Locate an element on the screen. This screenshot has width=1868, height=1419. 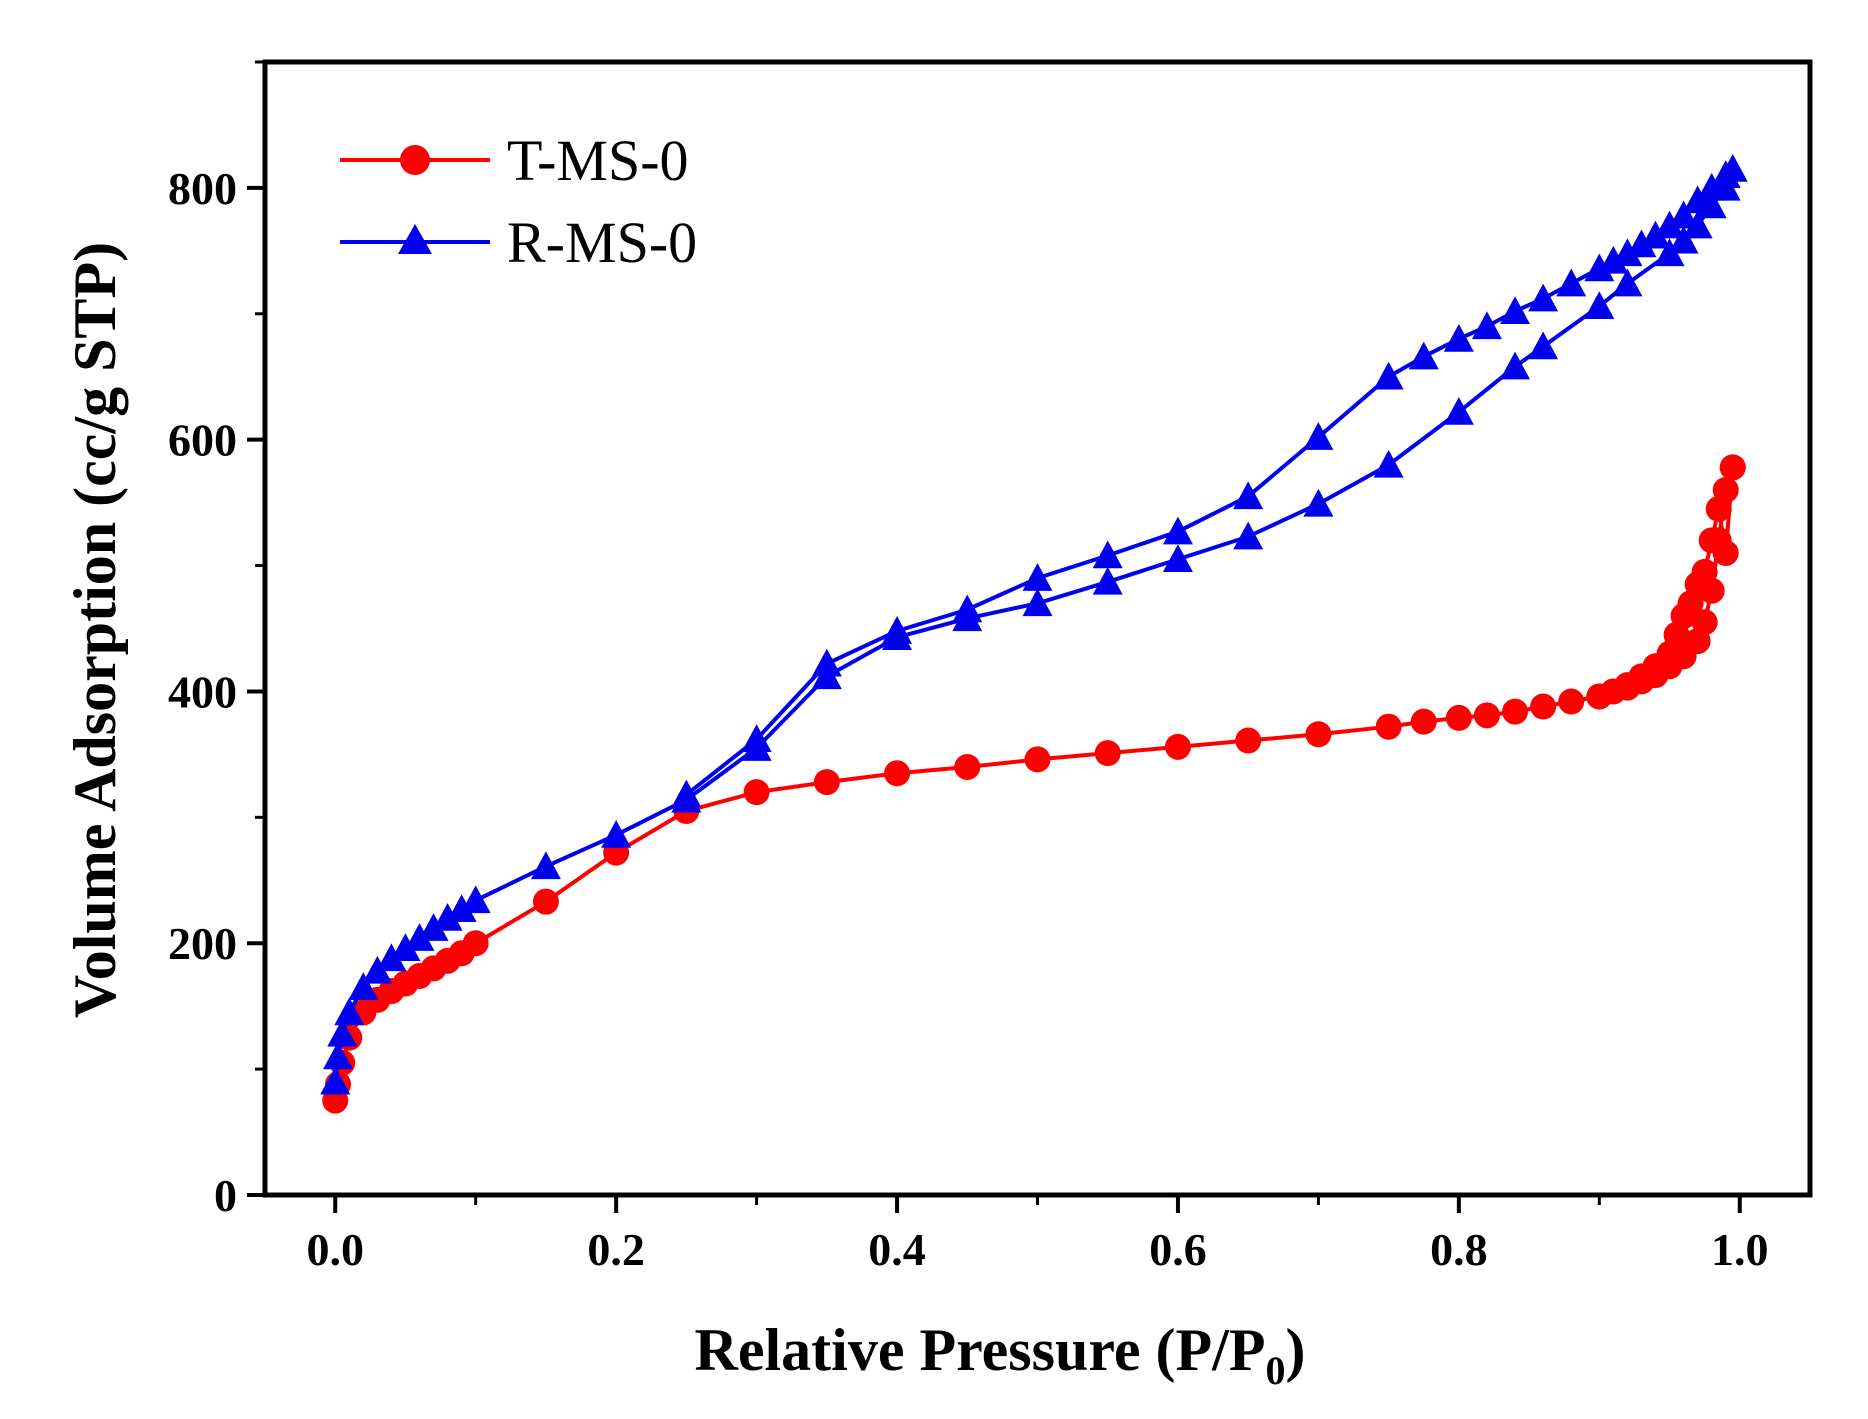
x-tick-label: 0.6 is located at coordinates (1178, 1249).